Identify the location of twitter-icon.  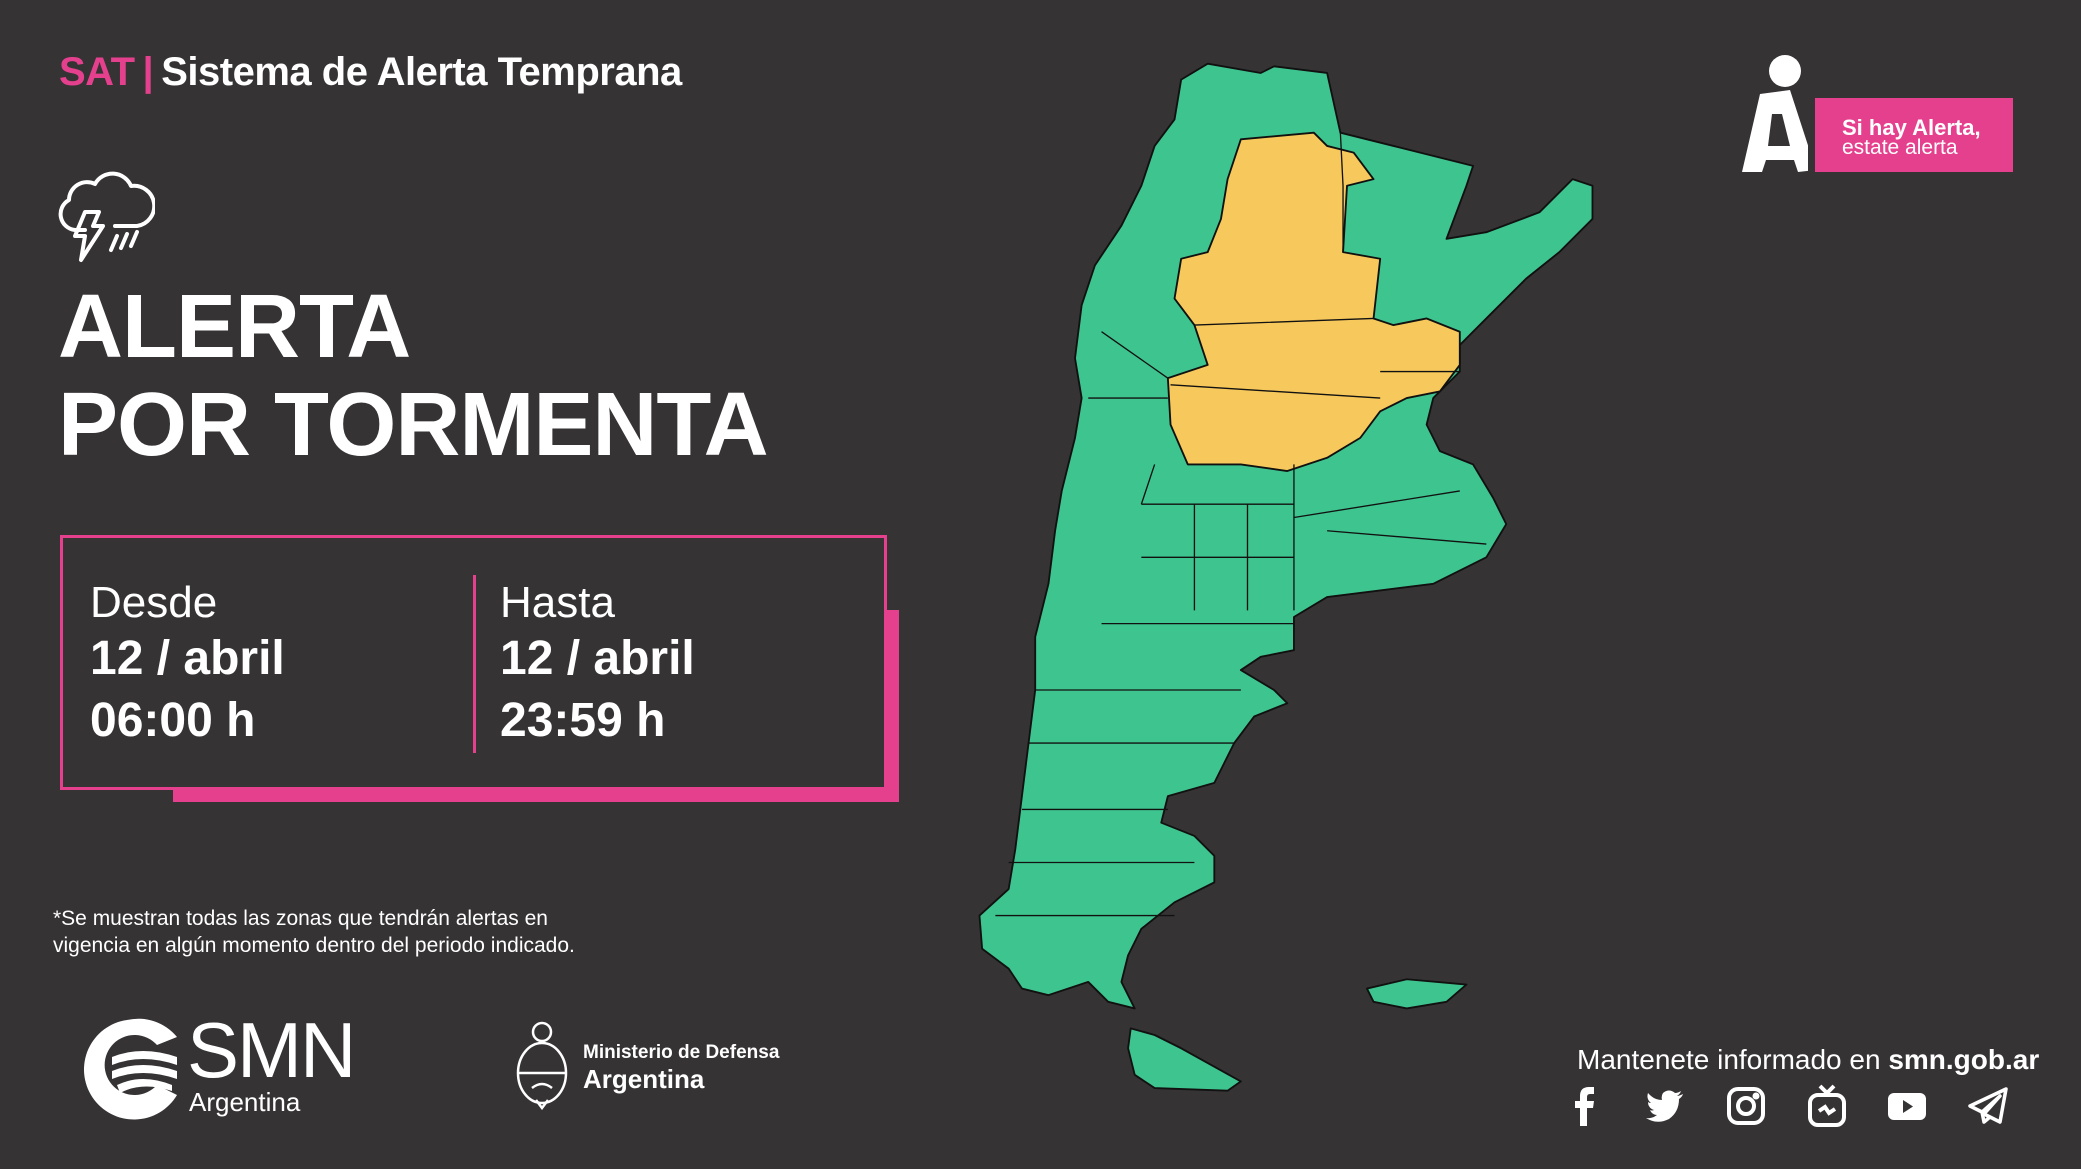
(1665, 1106).